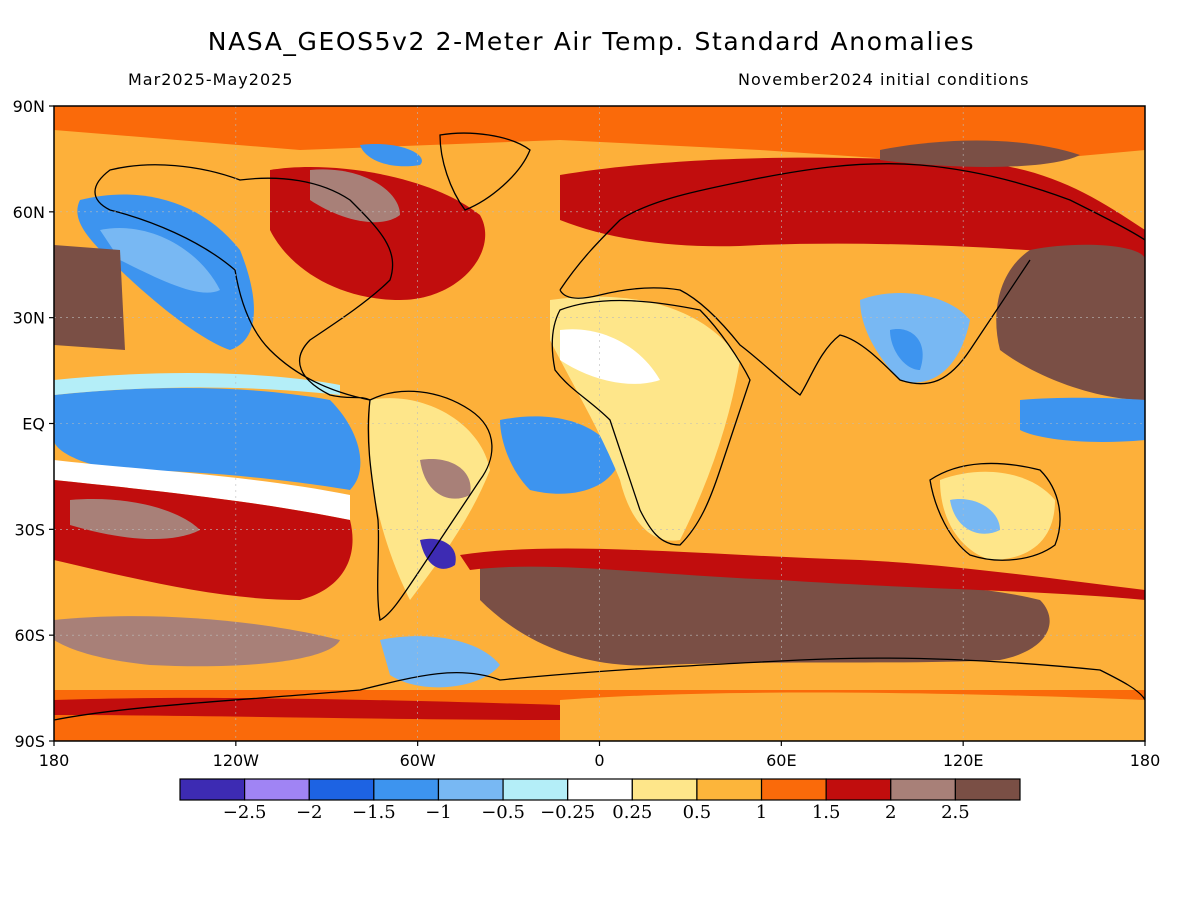 The height and width of the screenshot is (900, 1200). Describe the element at coordinates (697, 812) in the screenshot. I see `colorbar-label: 0.5` at that location.